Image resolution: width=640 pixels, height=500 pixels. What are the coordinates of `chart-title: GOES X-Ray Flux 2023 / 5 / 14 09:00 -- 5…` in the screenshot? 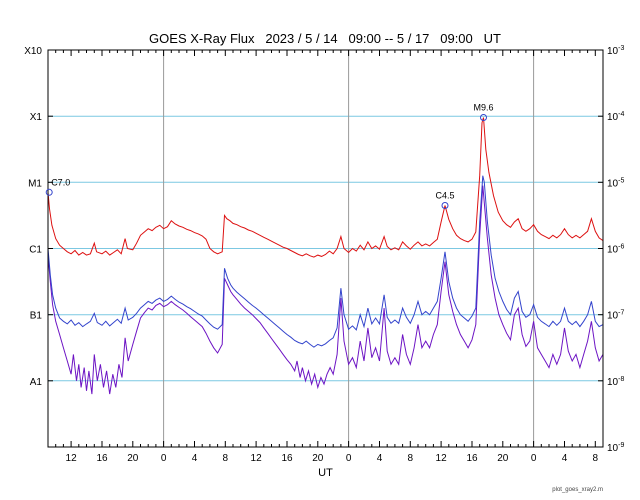 It's located at (325, 38).